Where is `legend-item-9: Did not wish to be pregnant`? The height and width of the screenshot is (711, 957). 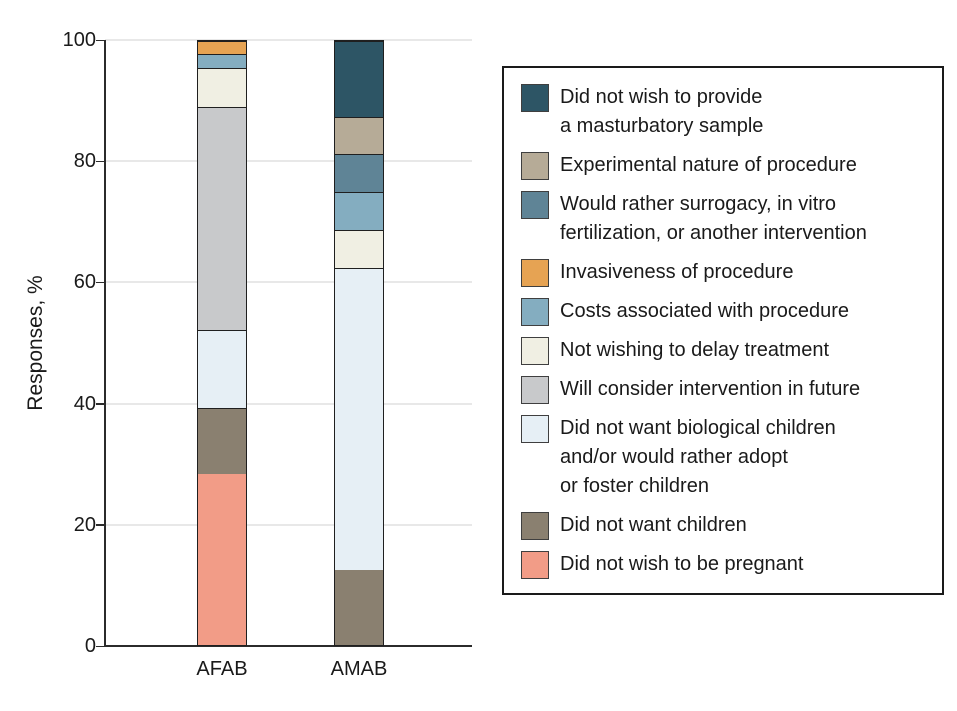 legend-item-9: Did not wish to be pregnant is located at coordinates (727, 564).